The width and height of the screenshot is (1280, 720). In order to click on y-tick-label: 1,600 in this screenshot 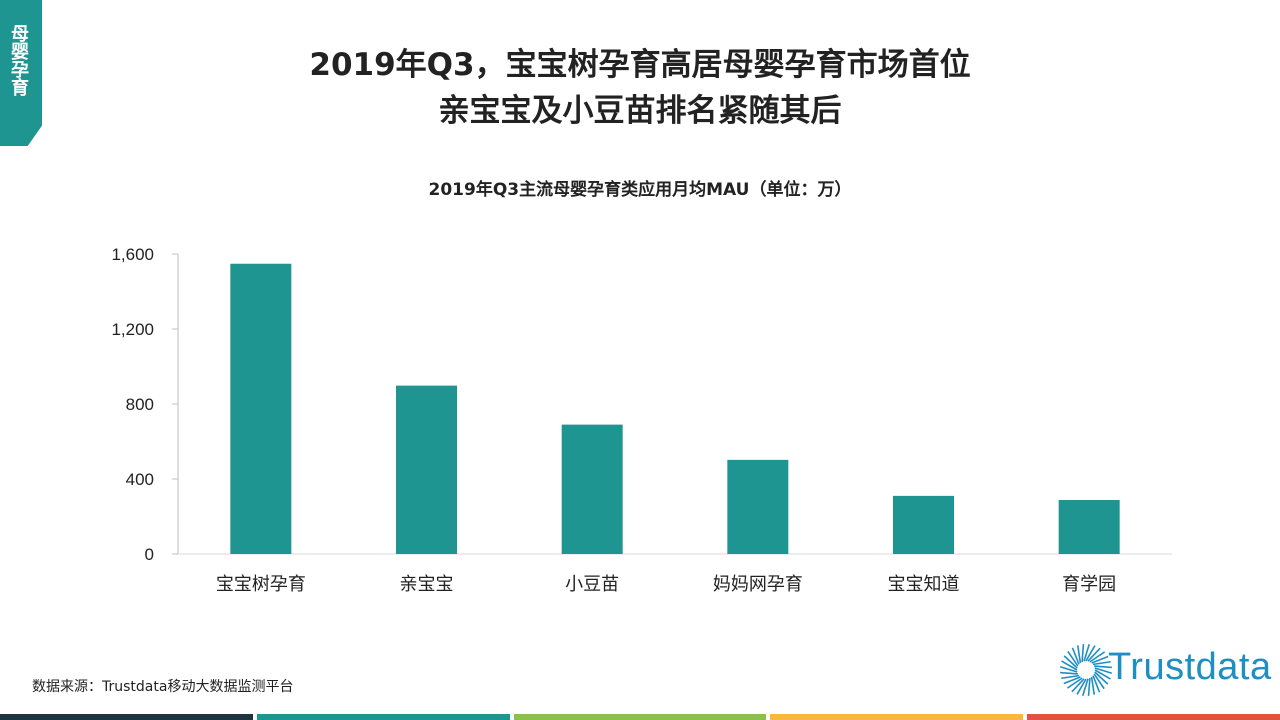, I will do `click(132, 254)`.